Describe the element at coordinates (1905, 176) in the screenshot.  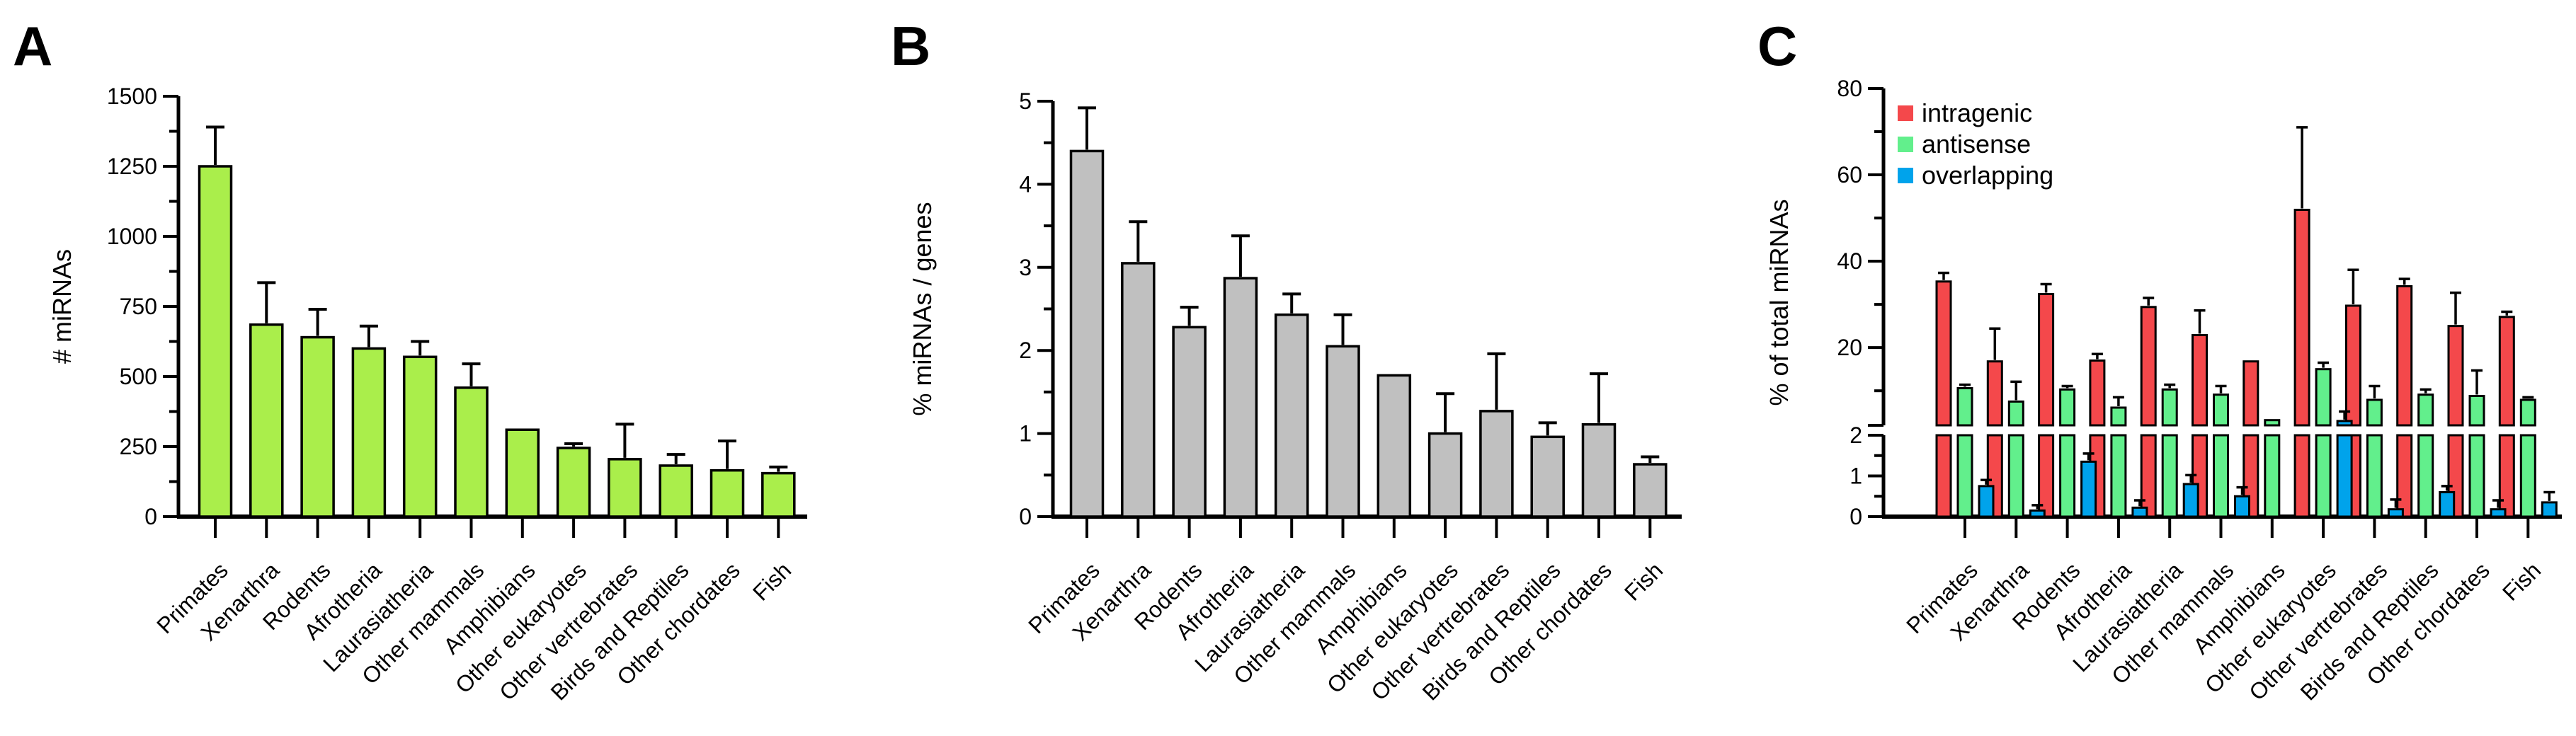
I see `legend-swatch-overlapping` at that location.